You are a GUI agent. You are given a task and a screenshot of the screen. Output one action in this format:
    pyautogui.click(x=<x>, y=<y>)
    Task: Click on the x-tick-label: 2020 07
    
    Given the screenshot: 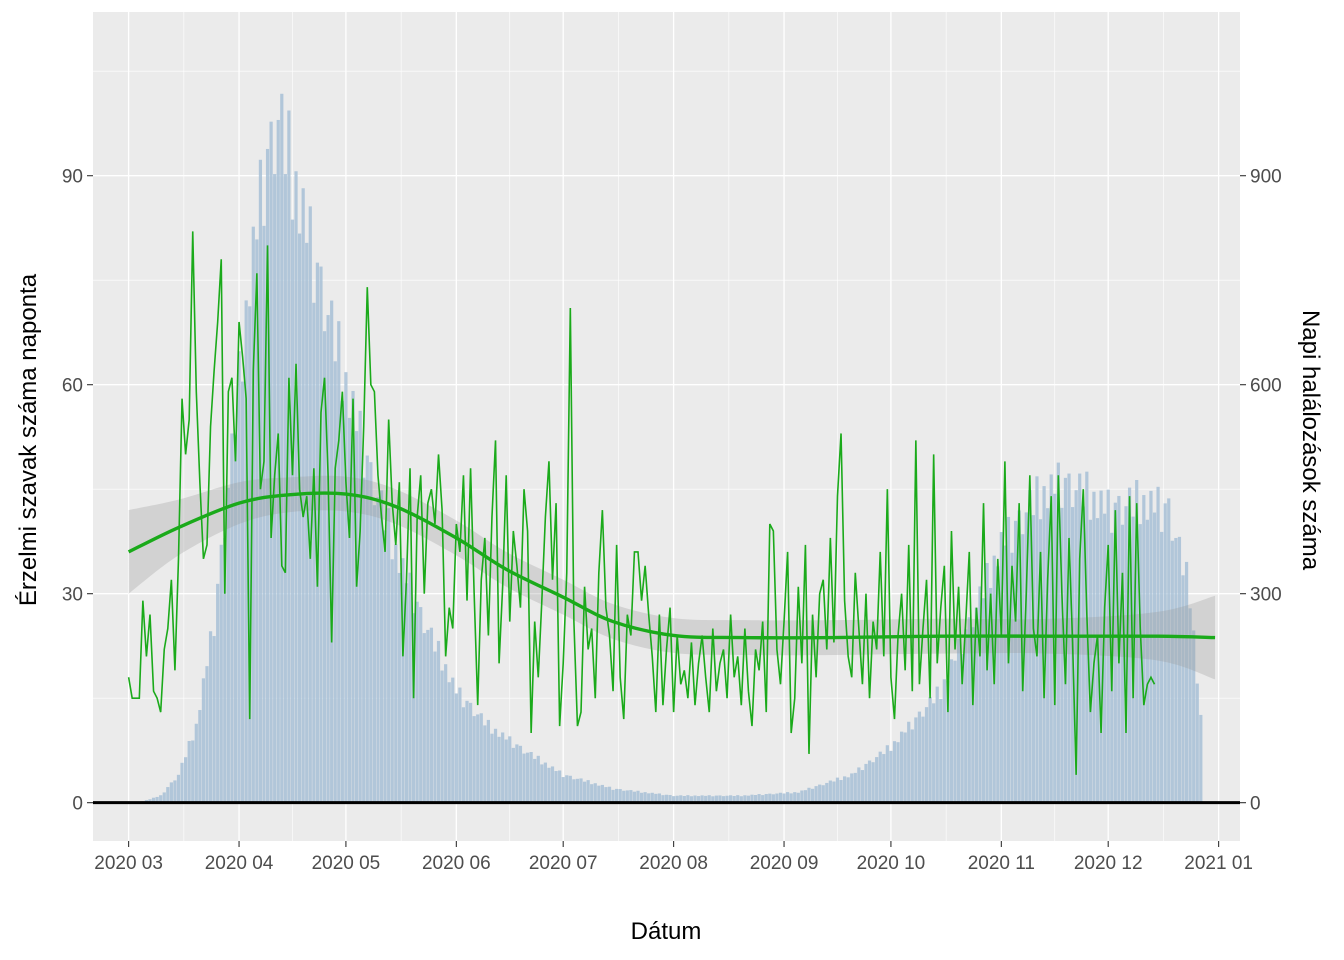 What is the action you would take?
    pyautogui.click(x=563, y=863)
    